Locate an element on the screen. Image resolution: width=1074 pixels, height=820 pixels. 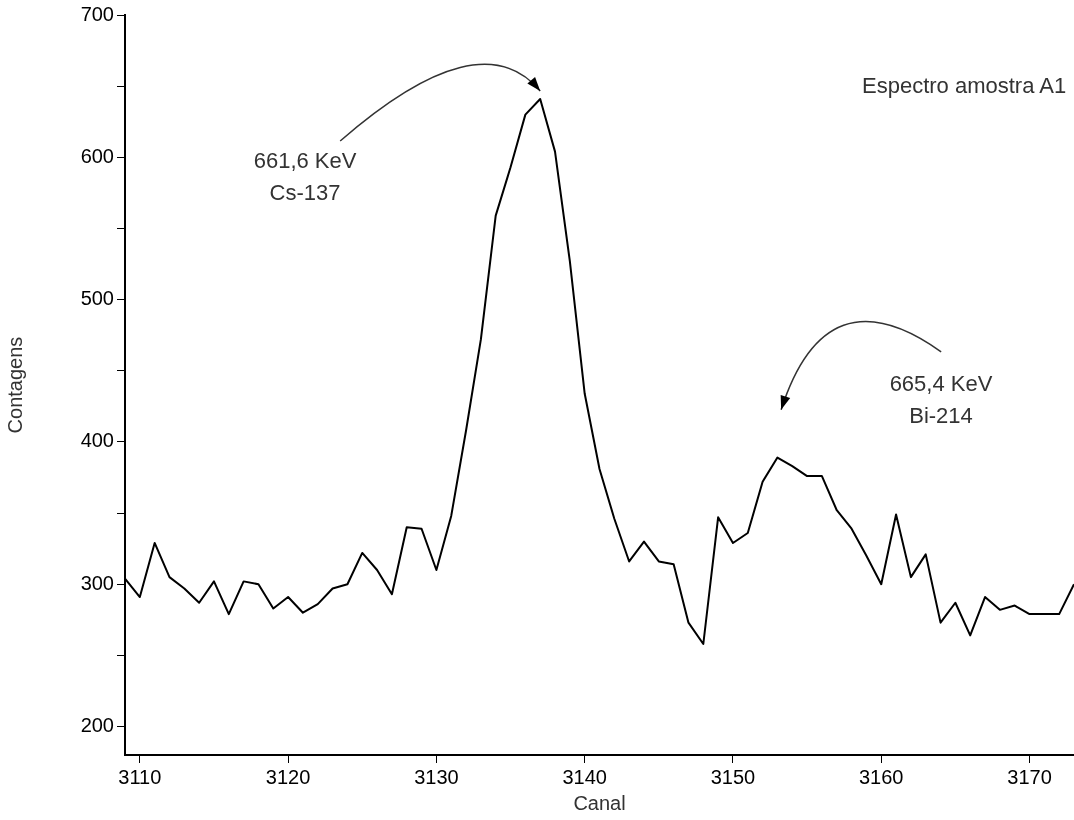
x-tick-label: 3110 is located at coordinates (140, 776).